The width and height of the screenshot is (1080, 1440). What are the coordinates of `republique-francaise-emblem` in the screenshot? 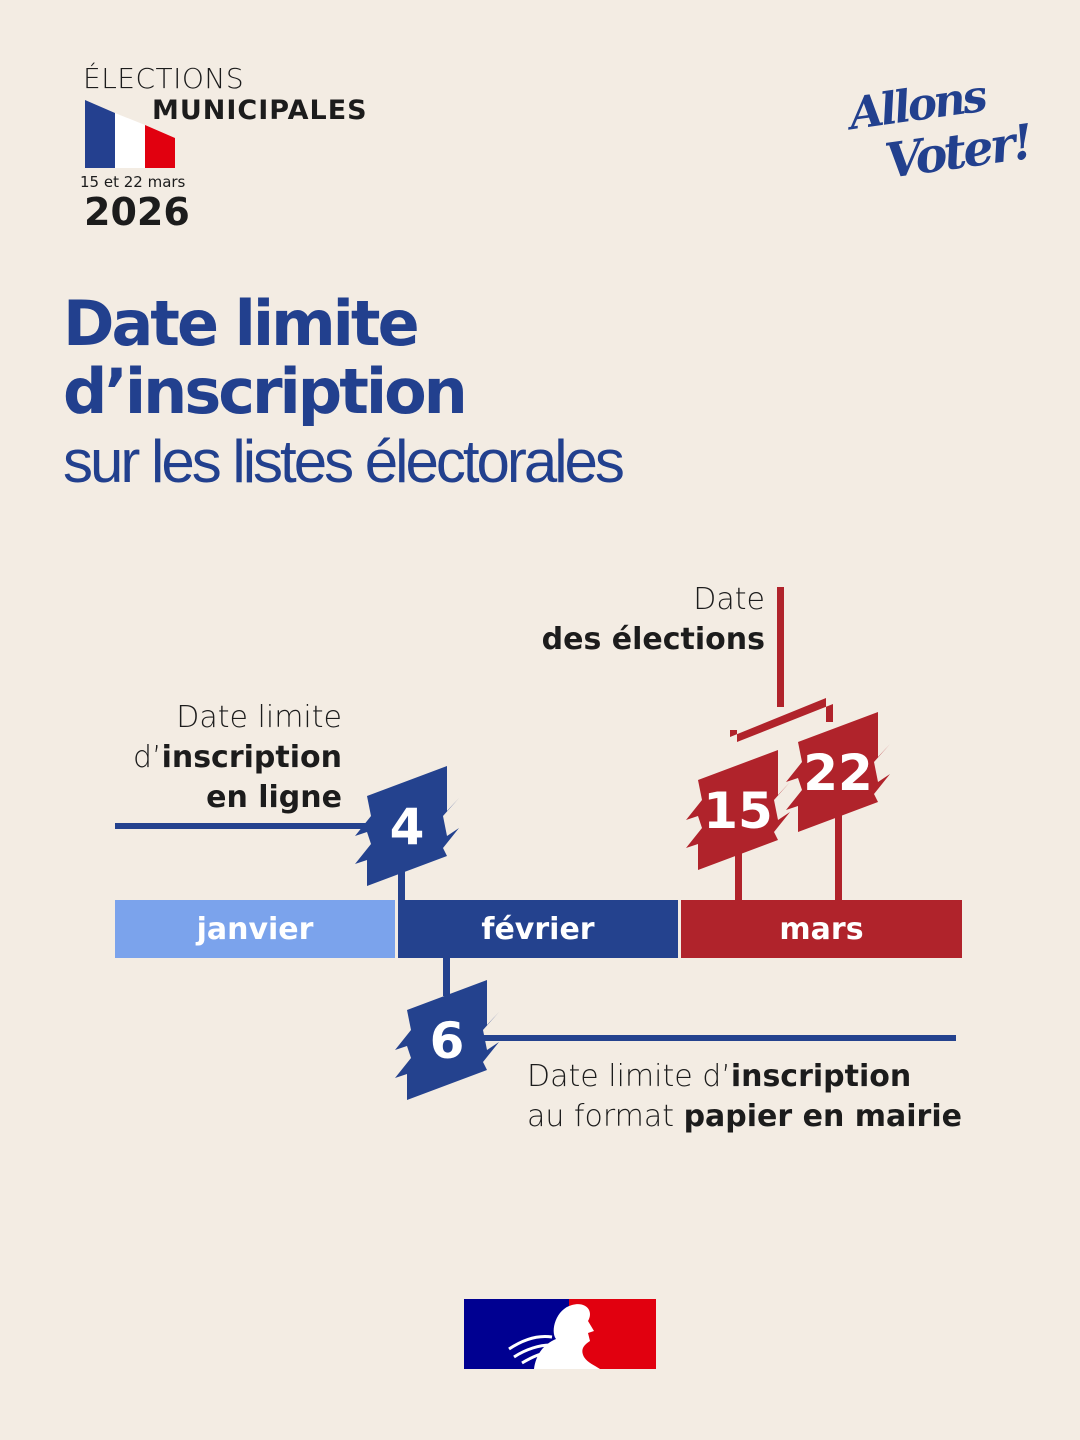 It's located at (560, 1334).